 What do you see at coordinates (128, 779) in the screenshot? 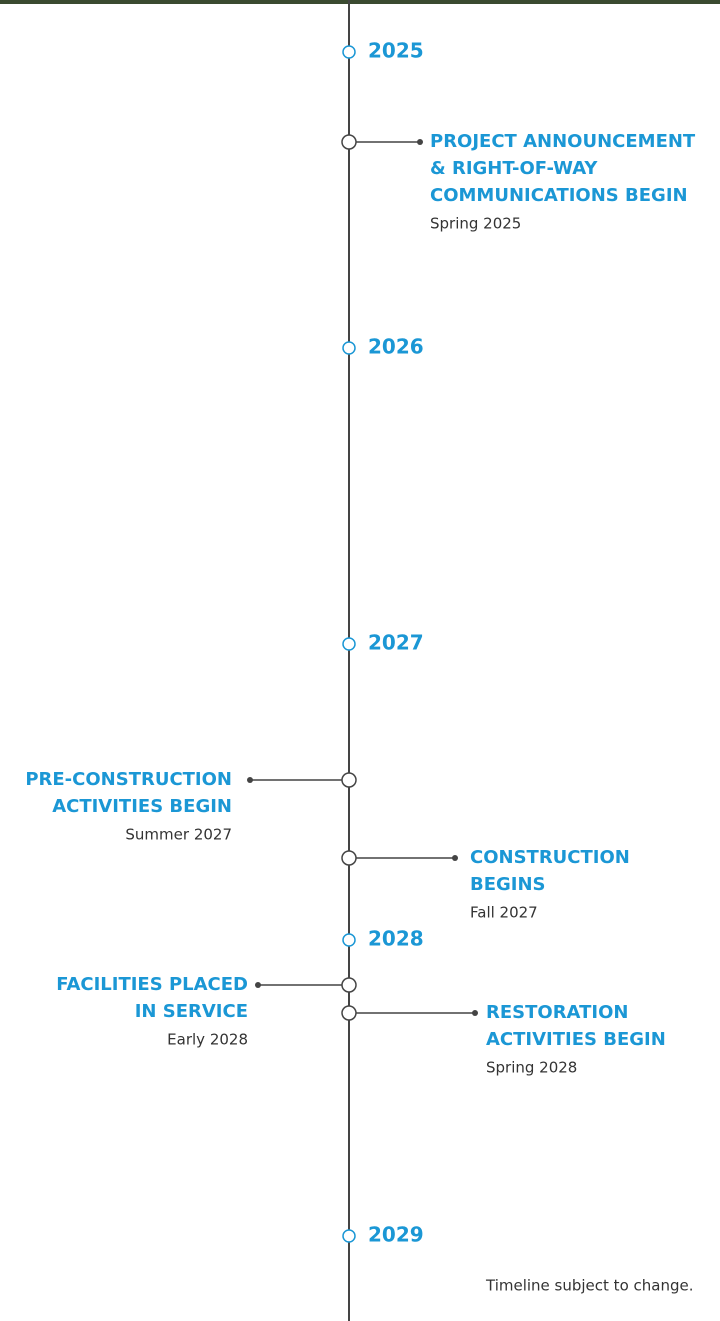
I see `event-title: PRE-CONSTRUCTION` at bounding box center [128, 779].